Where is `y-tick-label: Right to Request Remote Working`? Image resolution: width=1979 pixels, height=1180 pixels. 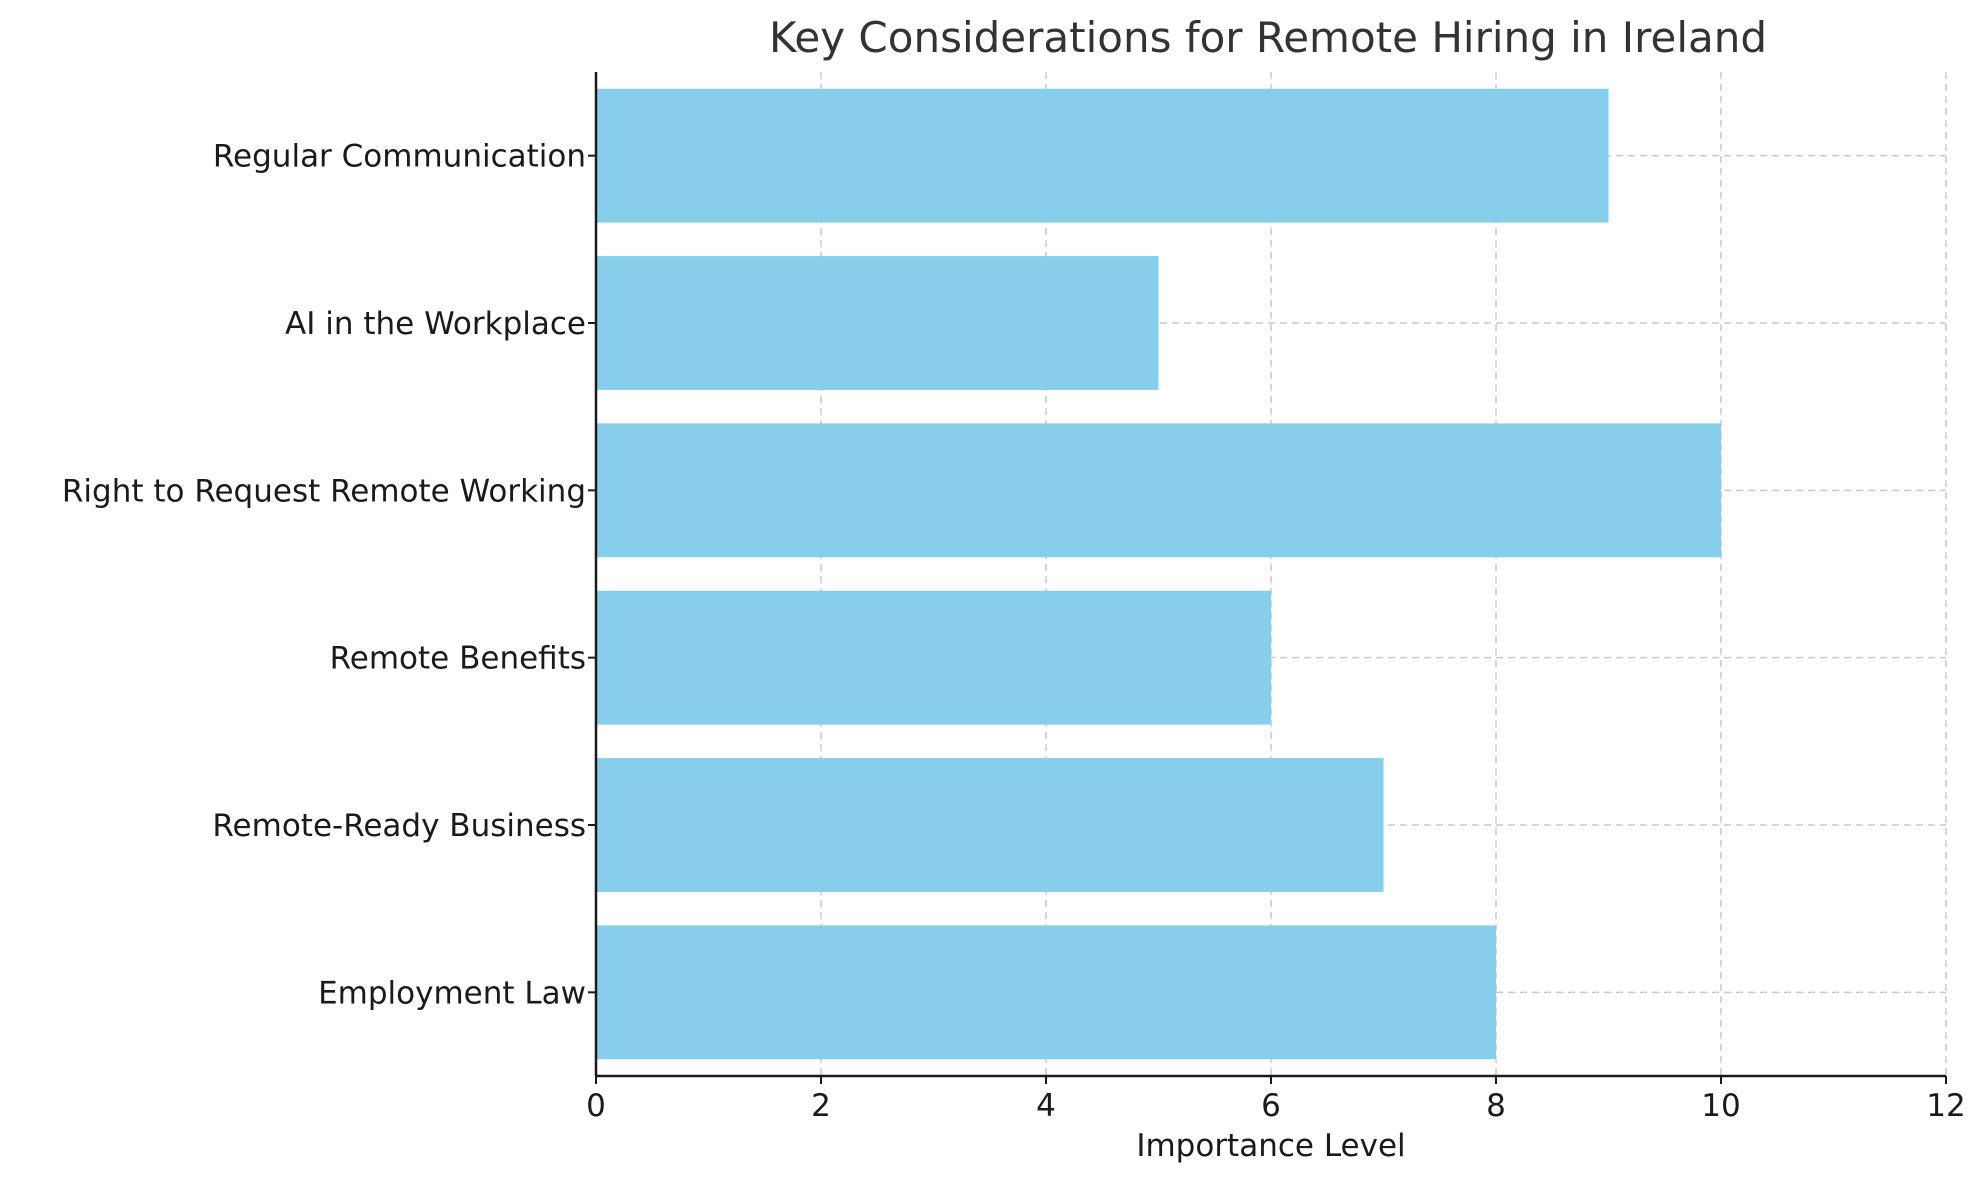
y-tick-label: Right to Request Remote Working is located at coordinates (324, 491).